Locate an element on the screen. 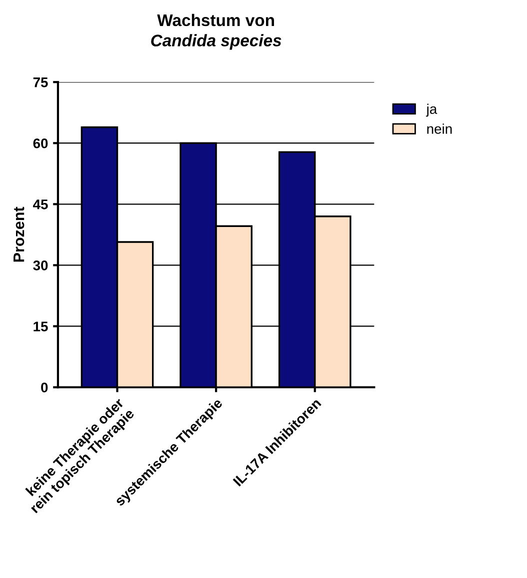  y-tick-label: 15 is located at coordinates (41, 327).